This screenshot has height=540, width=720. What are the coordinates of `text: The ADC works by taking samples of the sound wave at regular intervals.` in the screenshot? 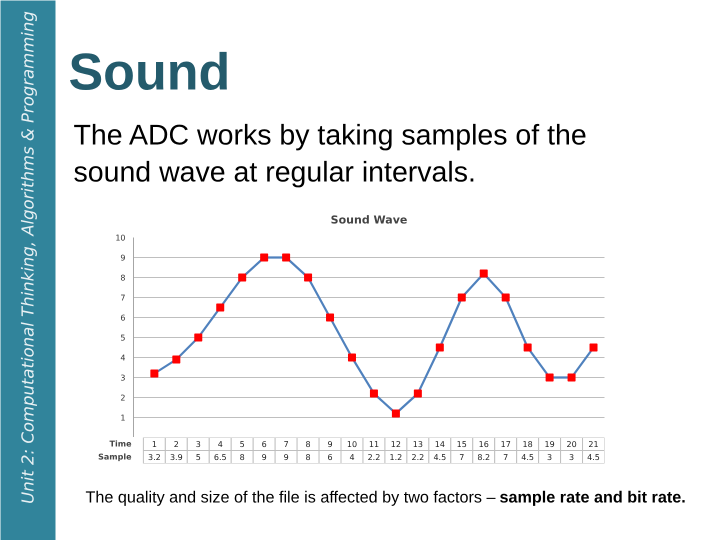 It's located at (330, 154).